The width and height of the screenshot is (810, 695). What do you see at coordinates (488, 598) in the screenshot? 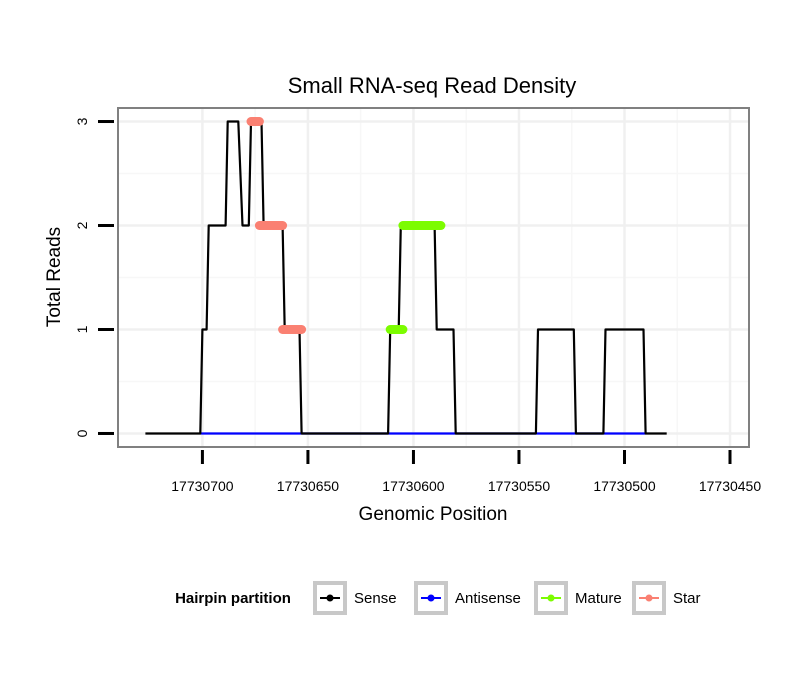
I see `legend-label: Antisense` at bounding box center [488, 598].